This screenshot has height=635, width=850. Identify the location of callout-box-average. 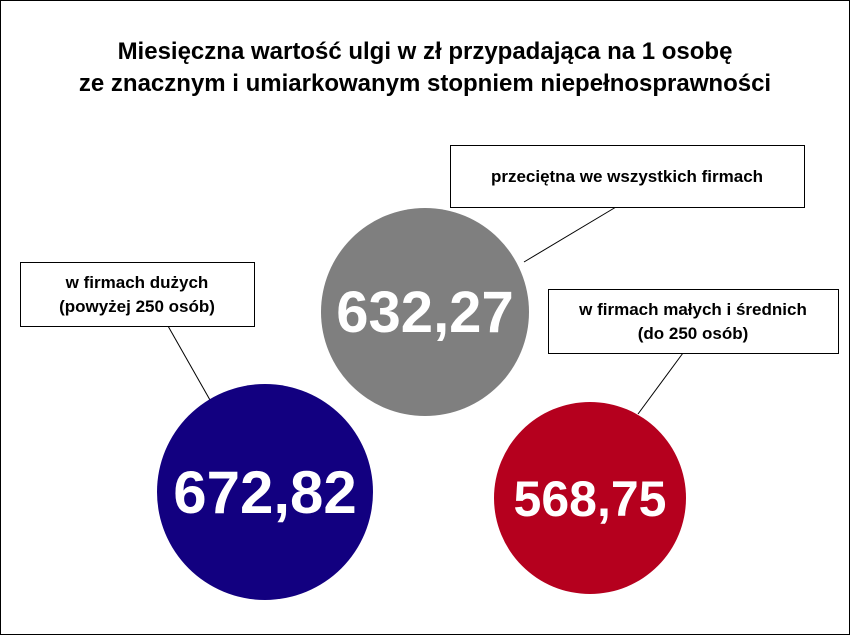
(627, 176).